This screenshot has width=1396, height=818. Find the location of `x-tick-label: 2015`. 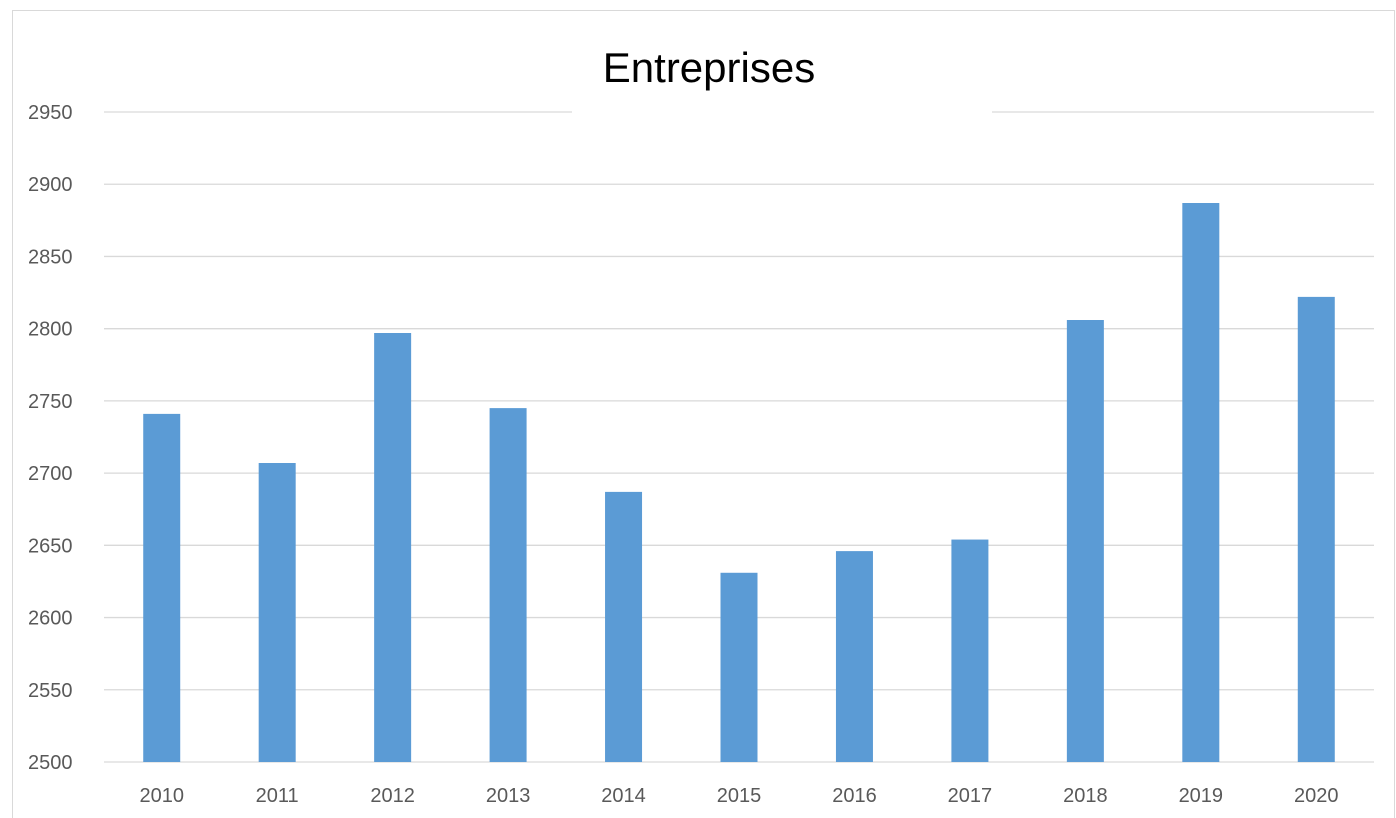

x-tick-label: 2015 is located at coordinates (739, 796).